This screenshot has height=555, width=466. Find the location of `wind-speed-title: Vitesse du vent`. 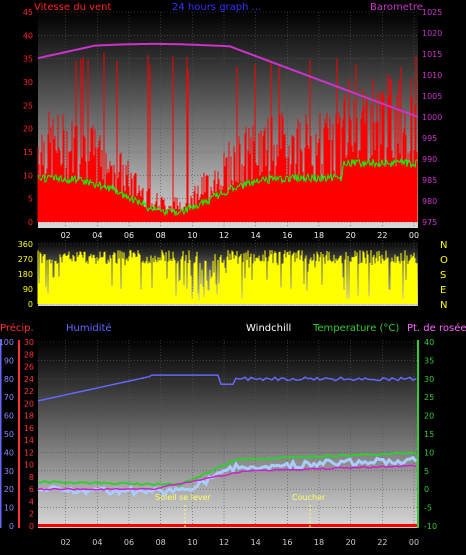

wind-speed-title: Vitesse du vent is located at coordinates (72, 7).